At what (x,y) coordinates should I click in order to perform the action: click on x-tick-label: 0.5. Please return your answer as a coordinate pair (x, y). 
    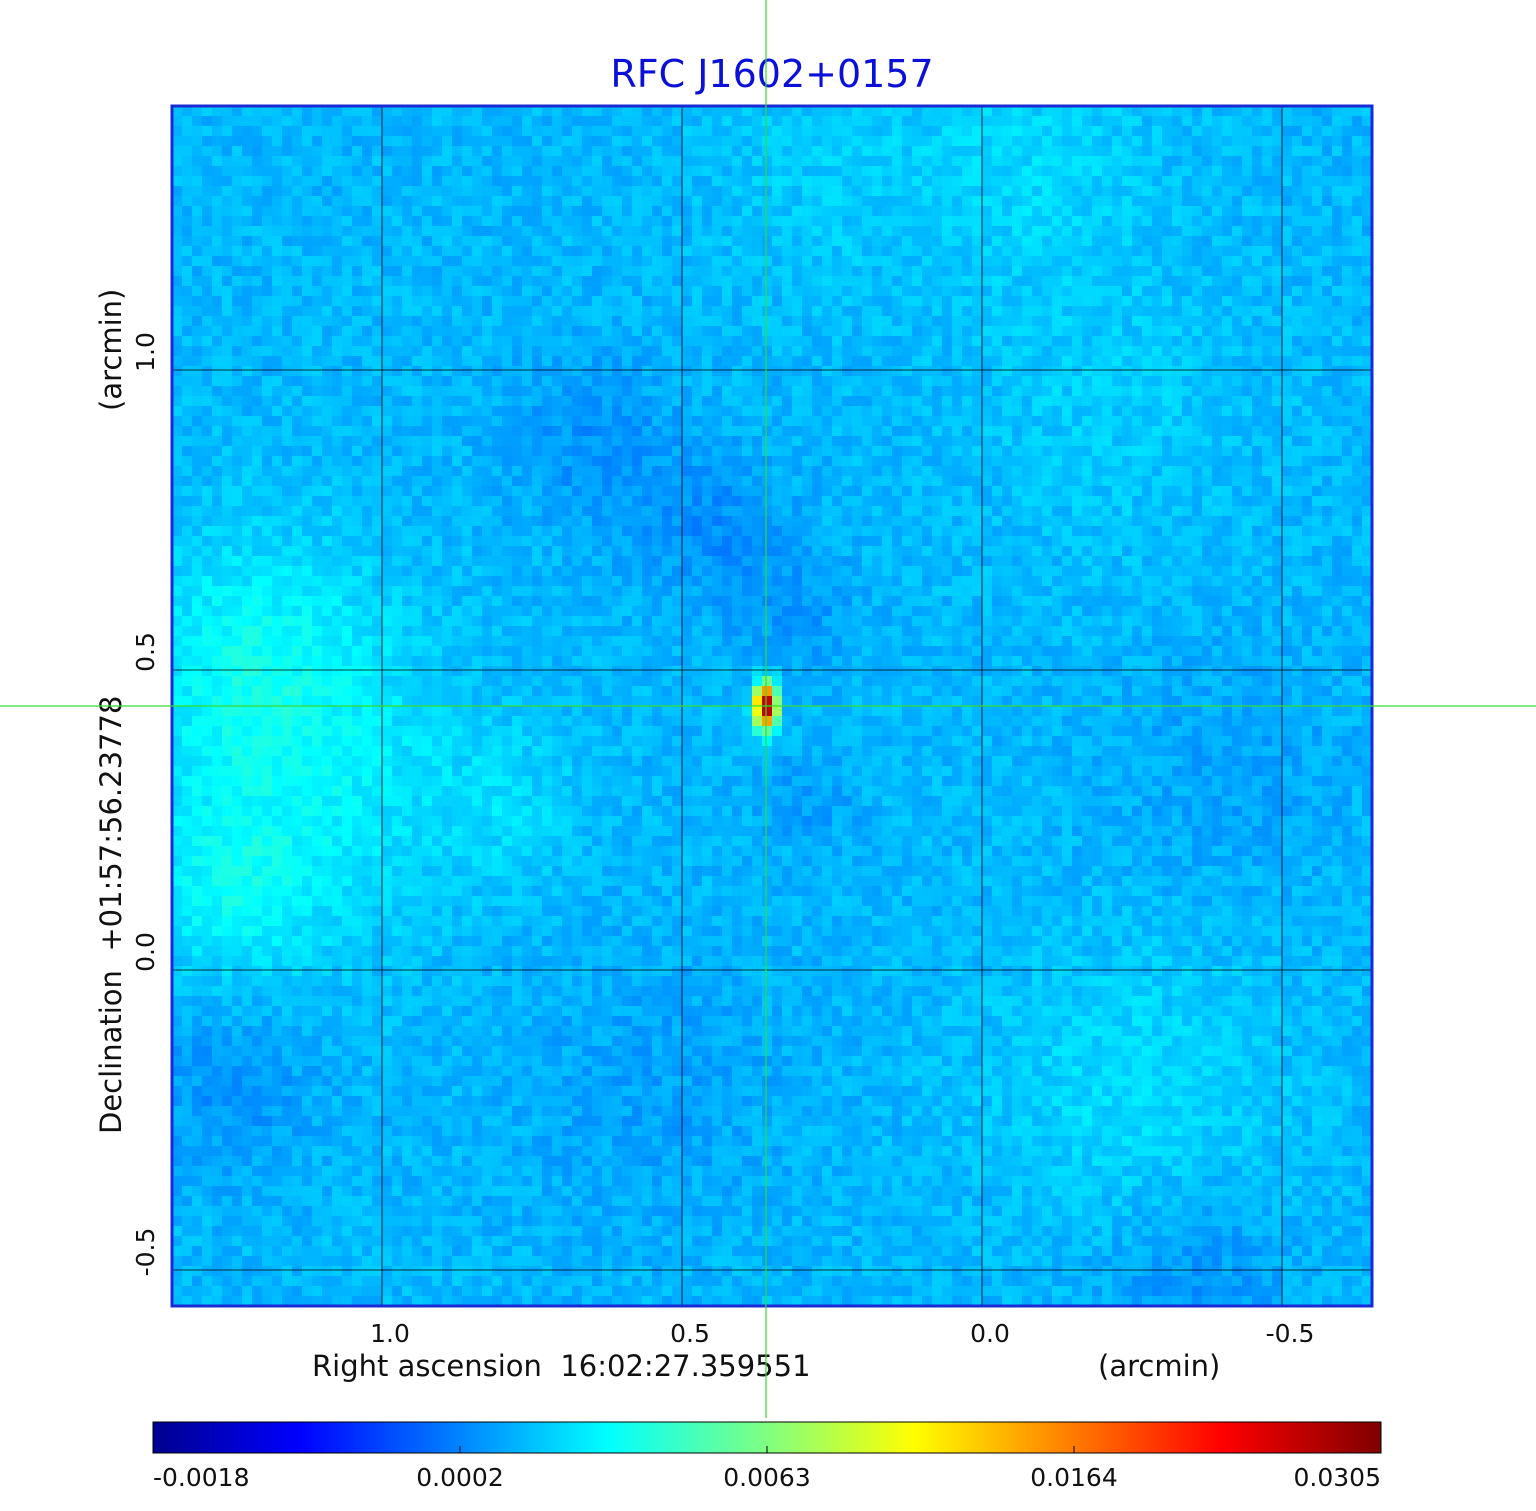
    Looking at the image, I should click on (690, 1333).